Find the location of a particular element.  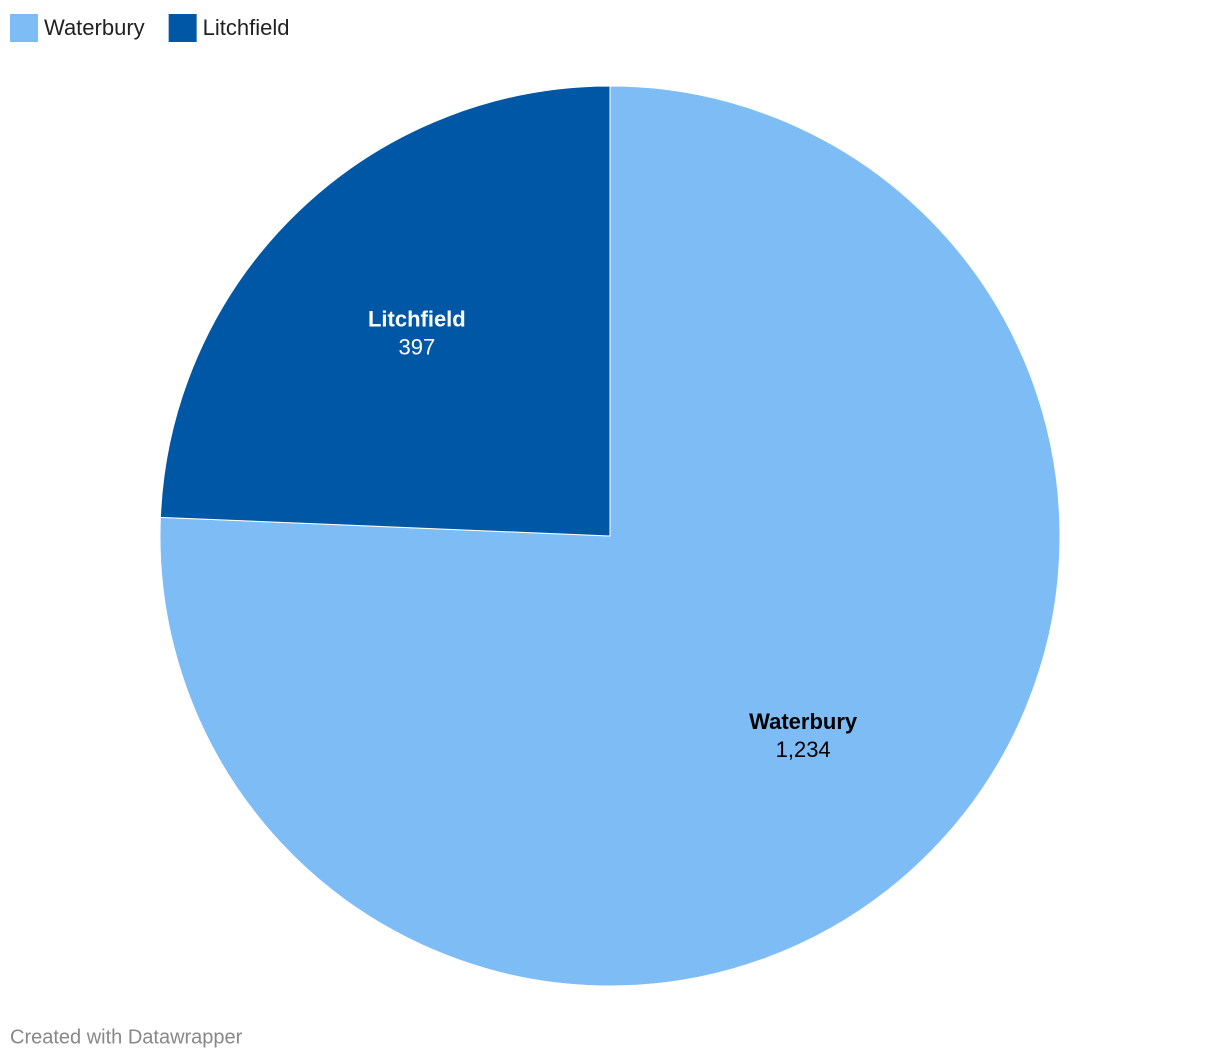

legend-label: Litchfield is located at coordinates (246, 27).